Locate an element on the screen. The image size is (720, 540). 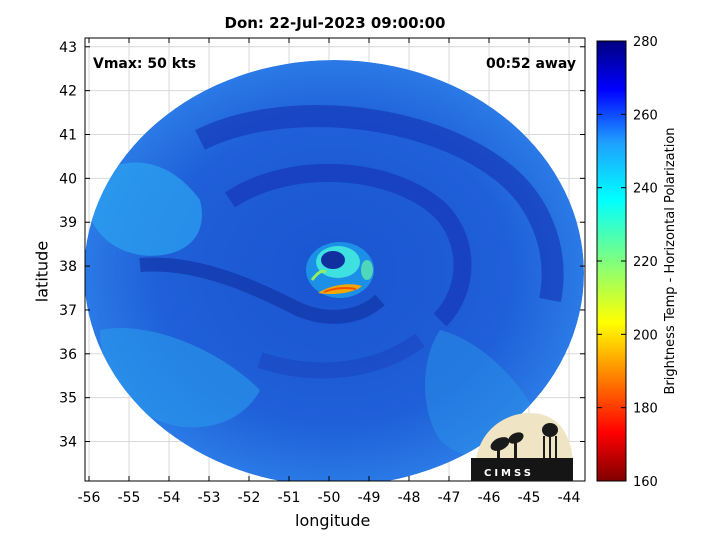
water-tower-icon is located at coordinates (550, 440).